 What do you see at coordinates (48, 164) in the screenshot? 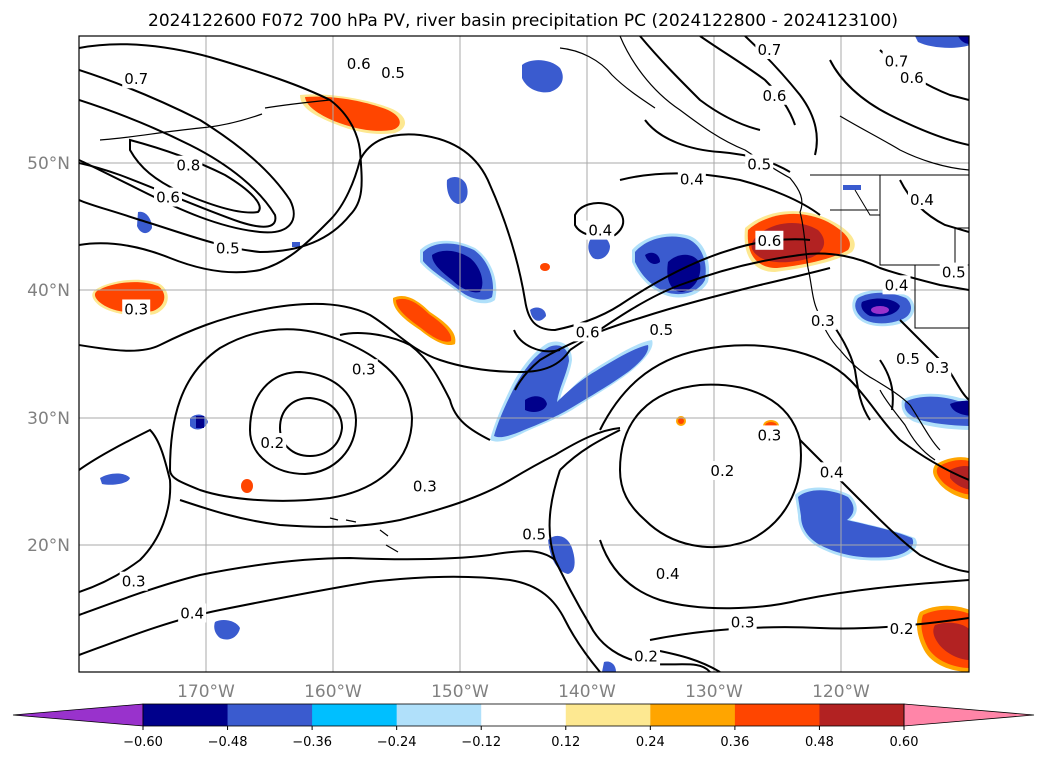
I see `y-tick-label: 50°N` at bounding box center [48, 164].